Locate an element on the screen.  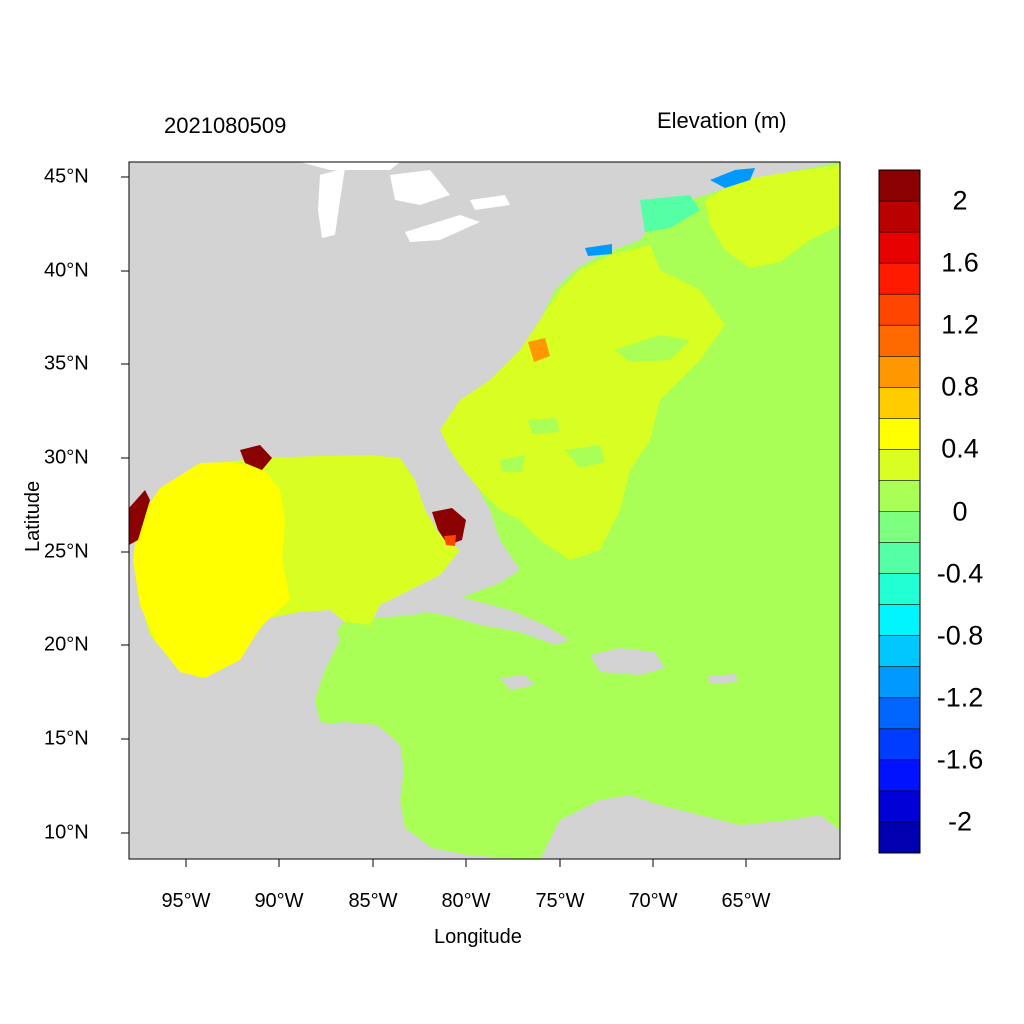
y-tick-label: 25°N is located at coordinates (66, 551).